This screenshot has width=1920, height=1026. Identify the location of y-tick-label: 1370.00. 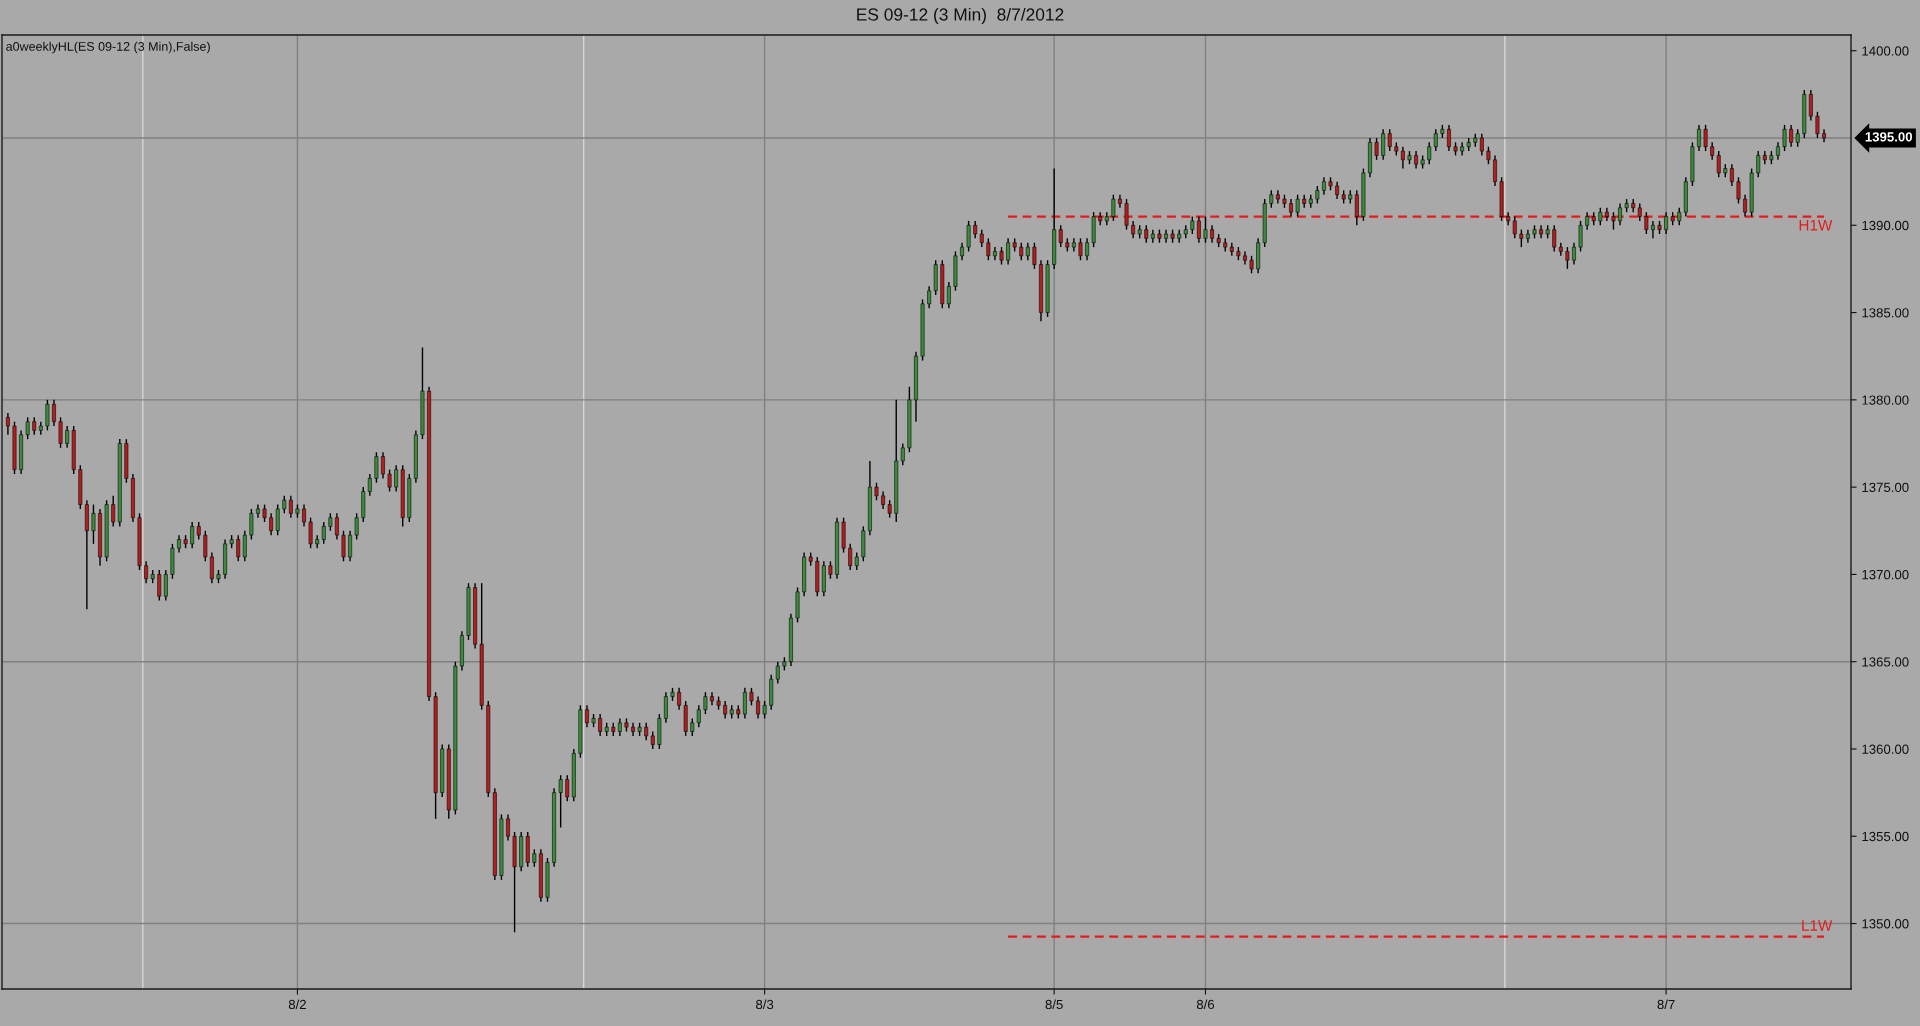
(1885, 574).